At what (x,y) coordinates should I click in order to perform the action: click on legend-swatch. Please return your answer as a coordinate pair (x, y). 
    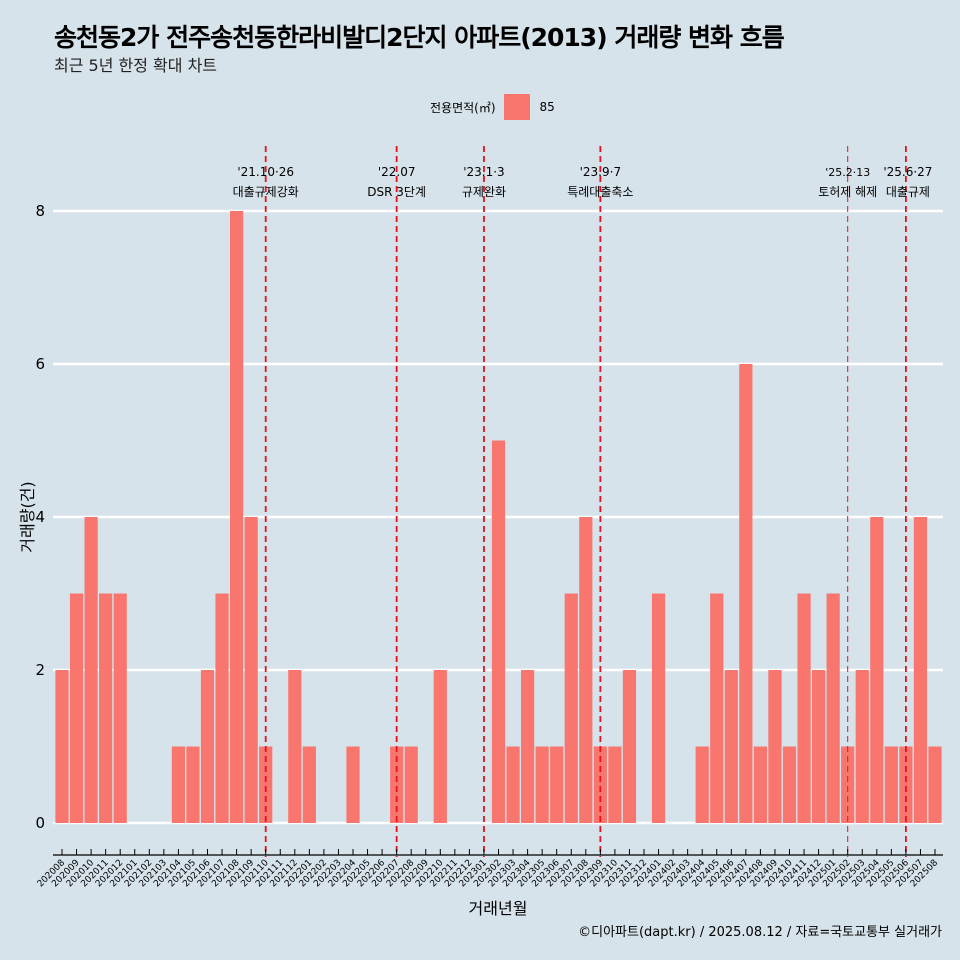
    Looking at the image, I should click on (516, 107).